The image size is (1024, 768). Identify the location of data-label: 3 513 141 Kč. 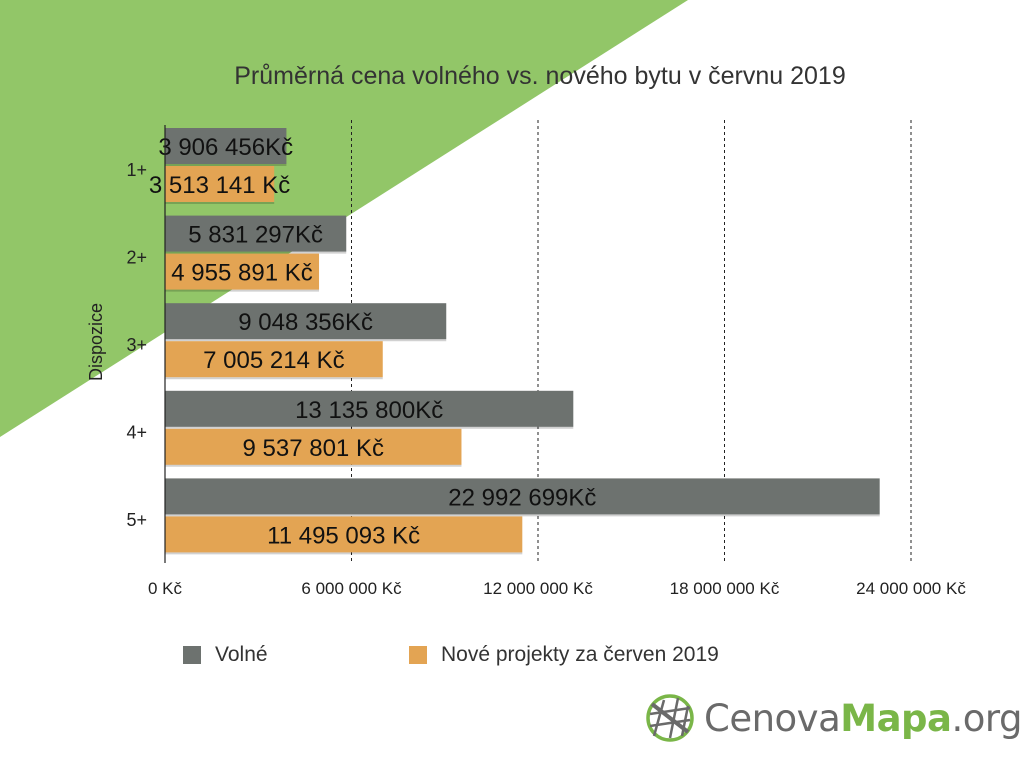
(219, 185).